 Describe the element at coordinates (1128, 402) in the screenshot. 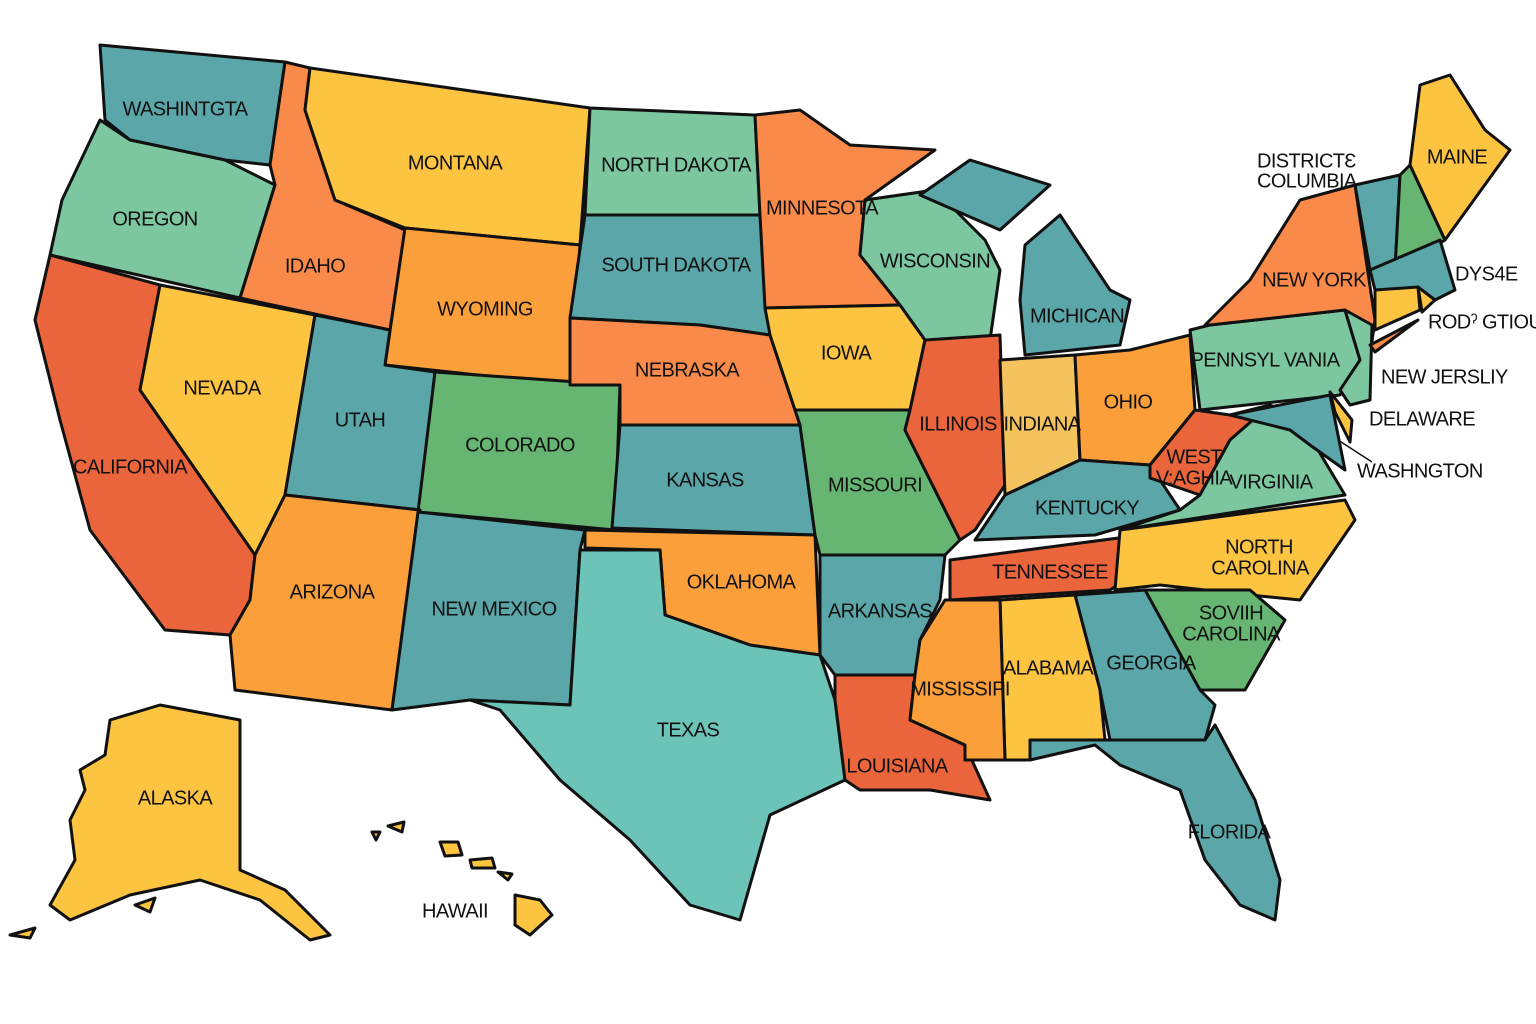

I see `state-label-ohio: OHIO` at that location.